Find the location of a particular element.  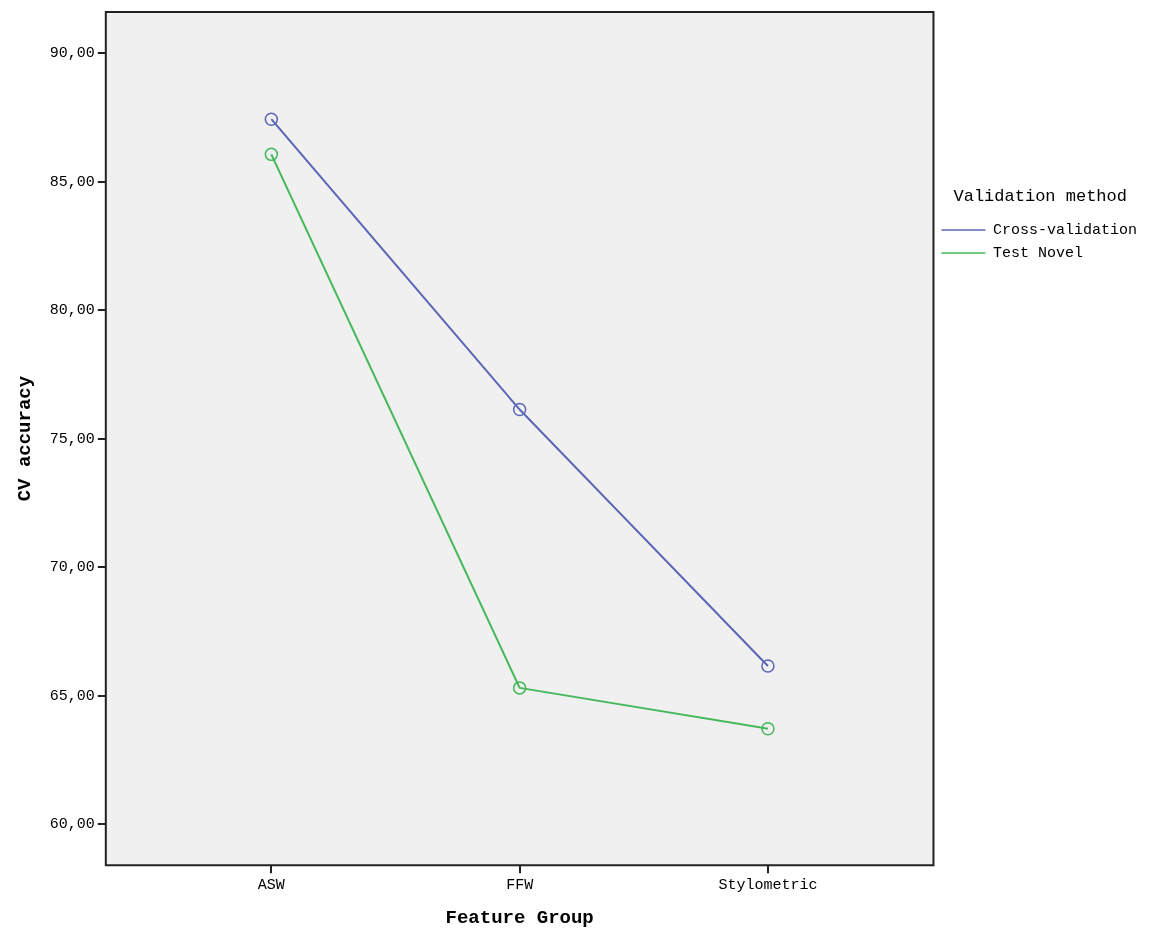

y-axis-title: CV accuracy is located at coordinates (25, 438).